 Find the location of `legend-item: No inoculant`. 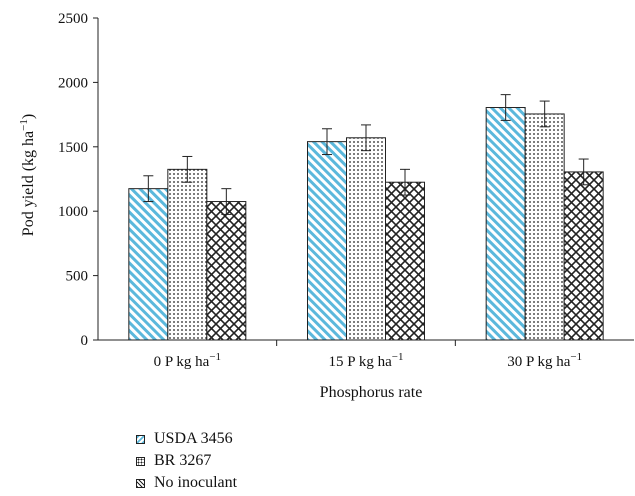

legend-item: No inoculant is located at coordinates (186, 483).